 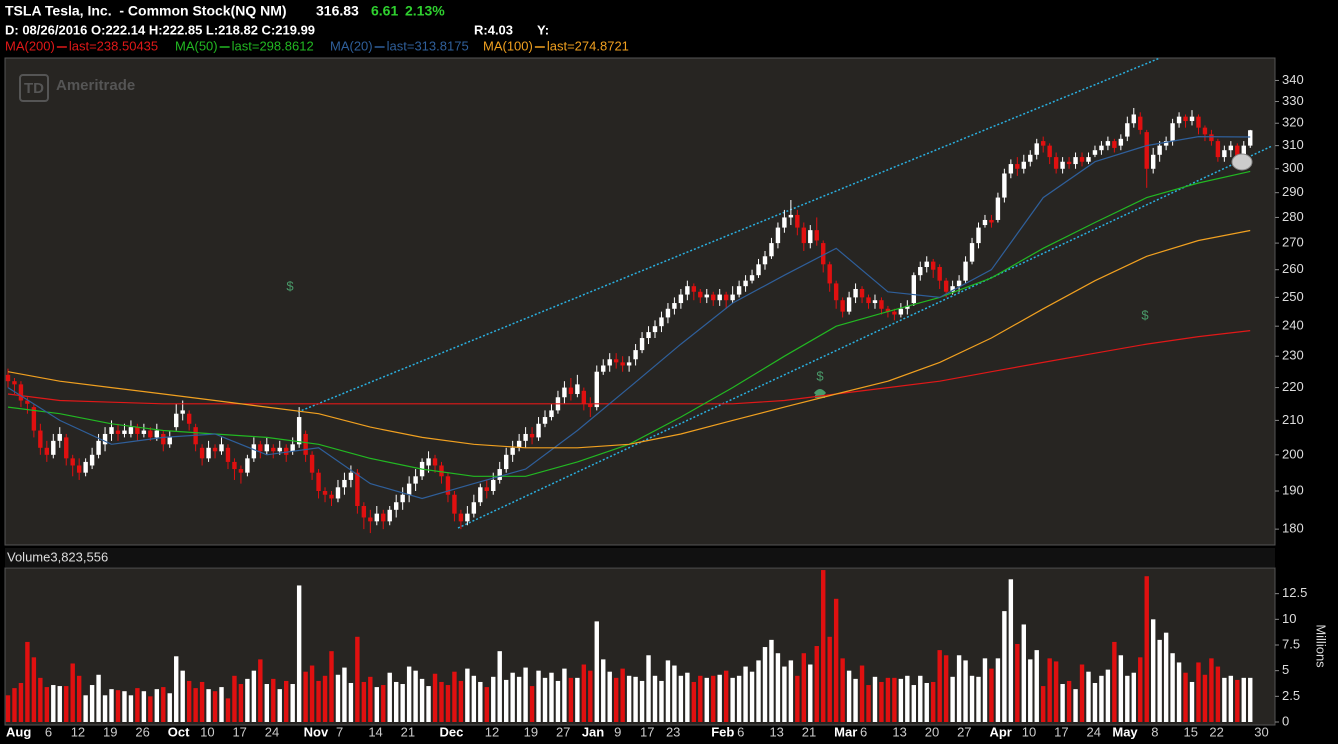 I want to click on x-tick-label: 20, so click(x=932, y=731).